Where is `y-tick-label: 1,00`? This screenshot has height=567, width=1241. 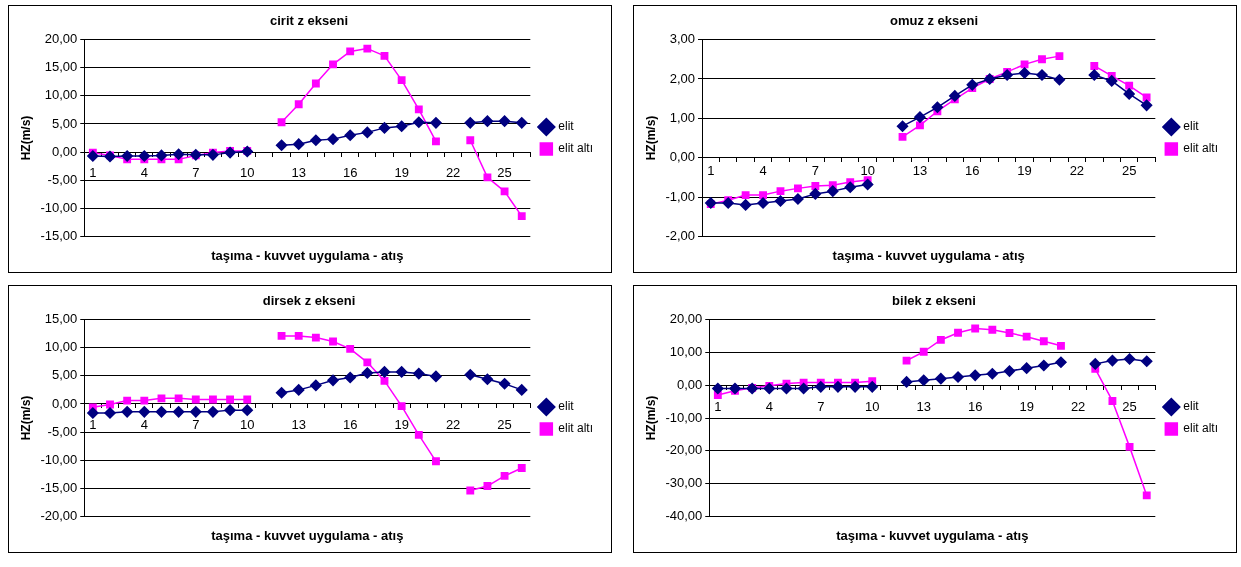
y-tick-label: 1,00 is located at coordinates (682, 117).